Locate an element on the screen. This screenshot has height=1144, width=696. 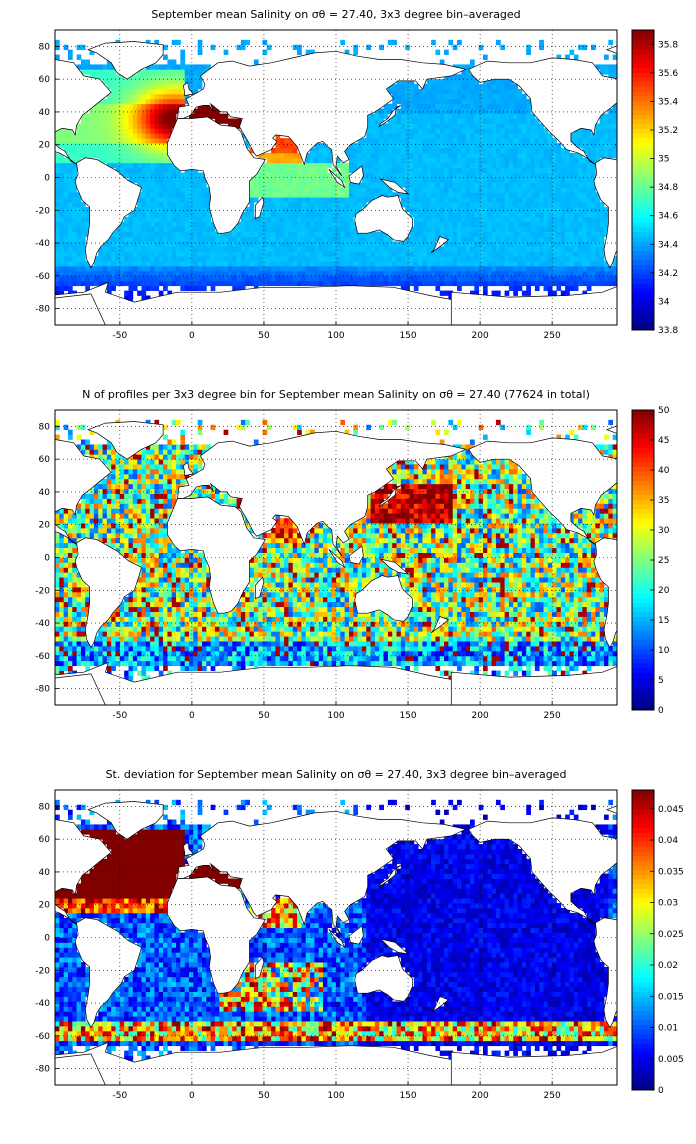
colorbar-swatch is located at coordinates (643, 159).